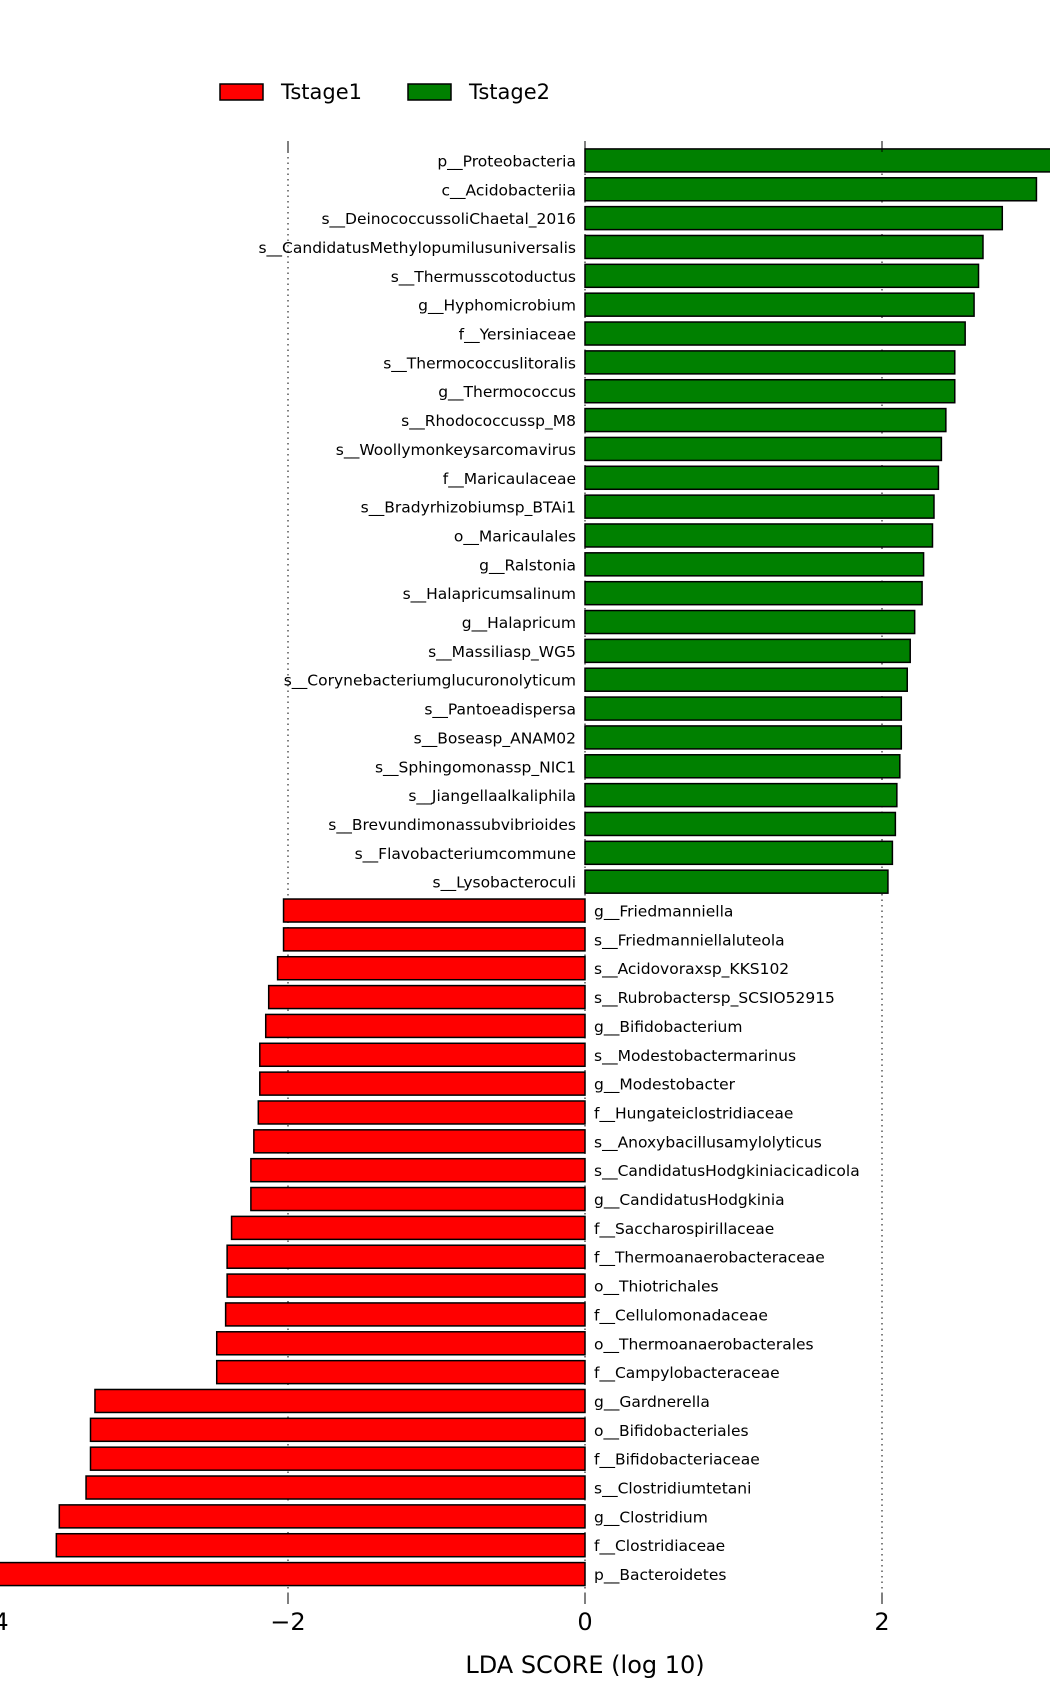 The image size is (1050, 1691). Describe the element at coordinates (584, 1622) in the screenshot. I see `x-tick-label-2: 0` at that location.